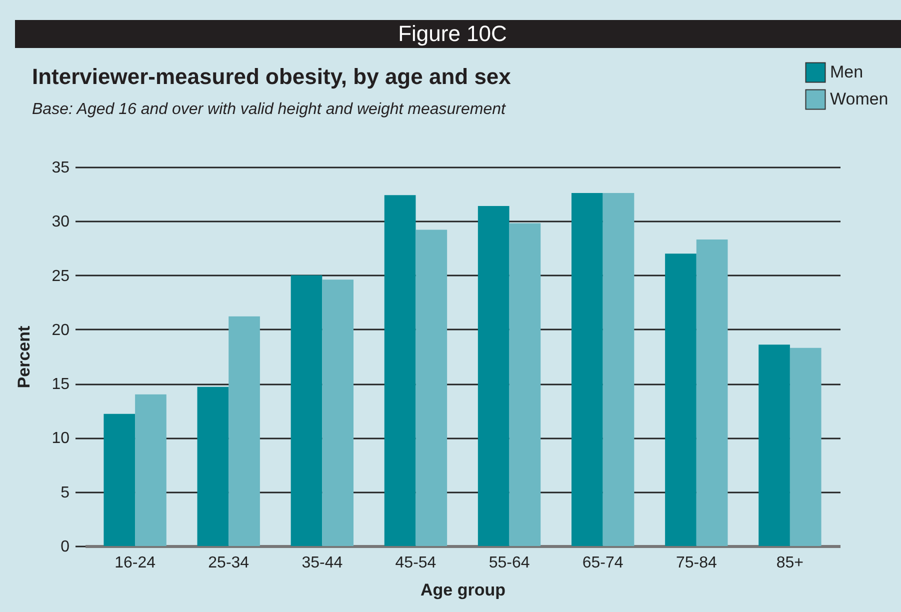 The image size is (901, 612). I want to click on x-tick-label: 45-54, so click(415, 563).